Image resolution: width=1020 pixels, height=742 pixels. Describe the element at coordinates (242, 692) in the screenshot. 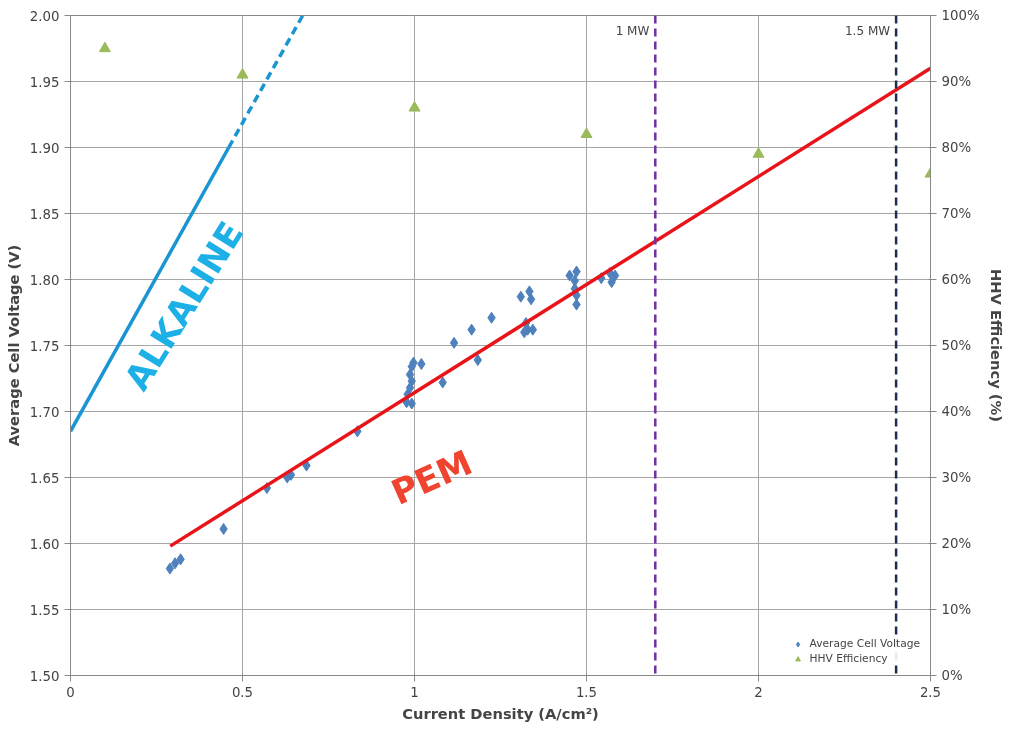

I see `x-tick-label: 0.5` at that location.